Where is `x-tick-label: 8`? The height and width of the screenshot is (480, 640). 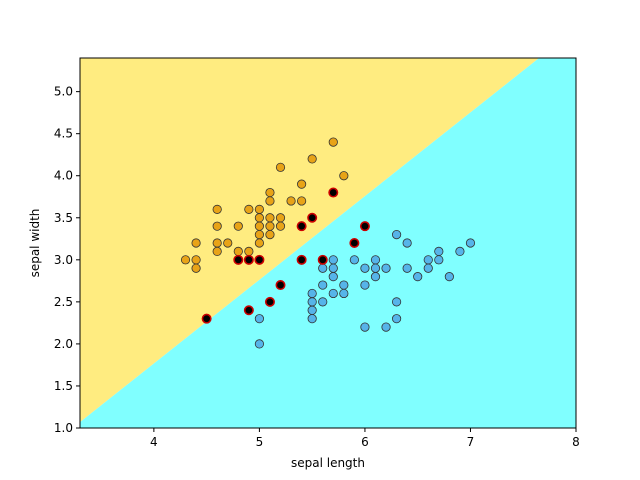
x-tick-label: 8 is located at coordinates (576, 442).